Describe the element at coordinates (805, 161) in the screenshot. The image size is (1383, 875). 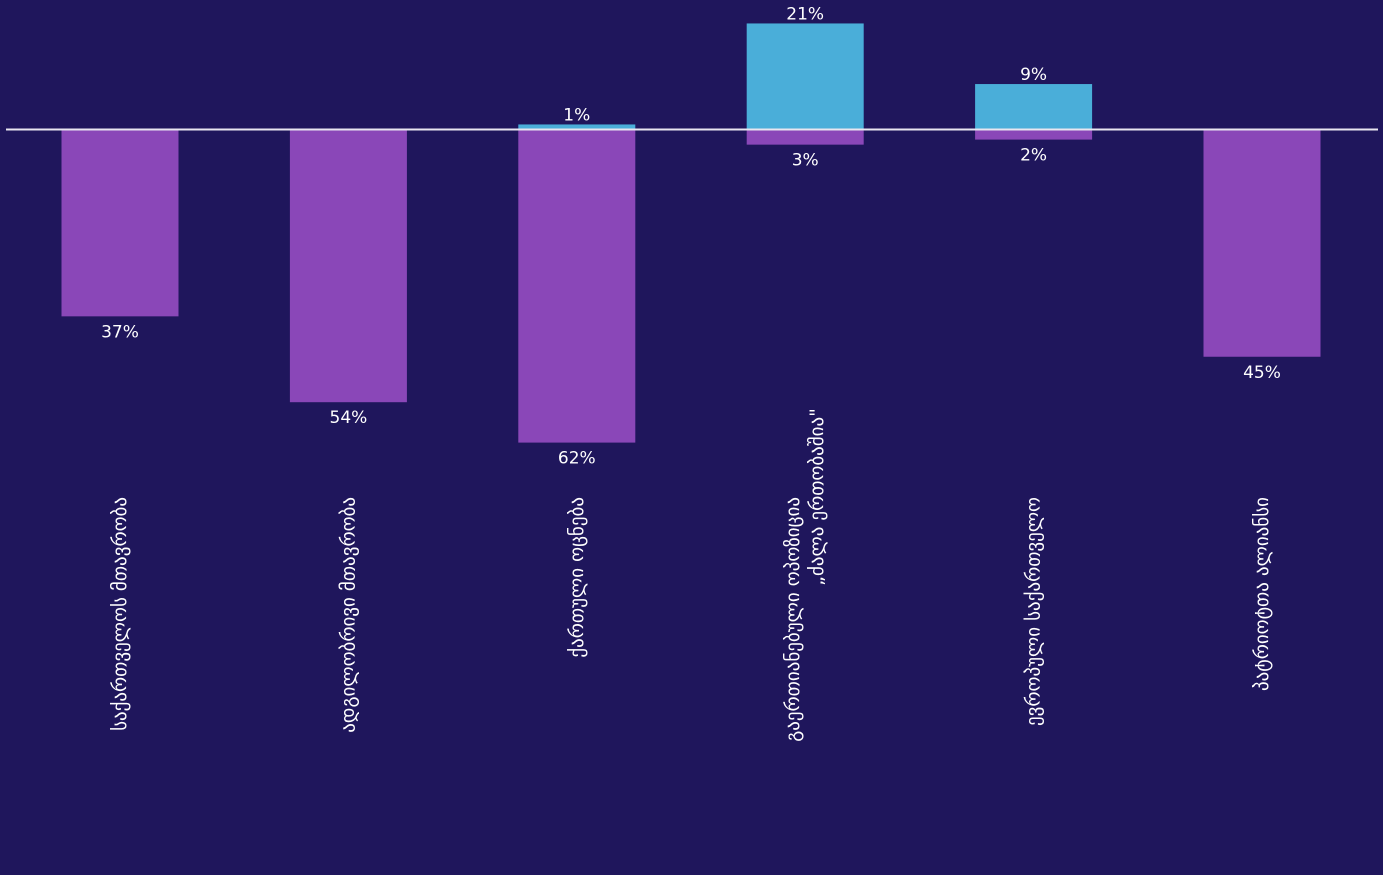
I see `data-label-negative: 3%` at that location.